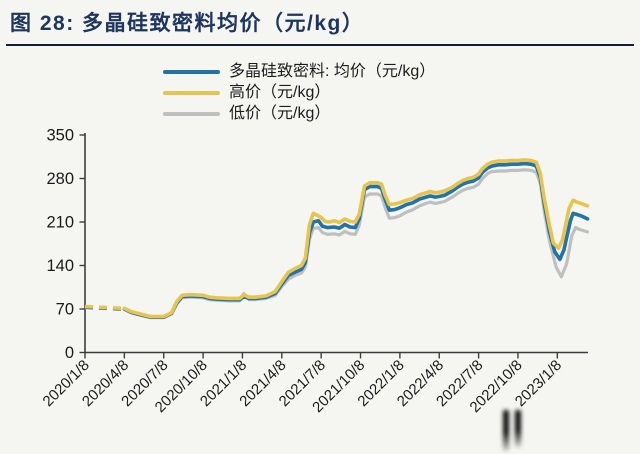 The height and width of the screenshot is (454, 640). I want to click on y-tick-label: 70, so click(65, 309).